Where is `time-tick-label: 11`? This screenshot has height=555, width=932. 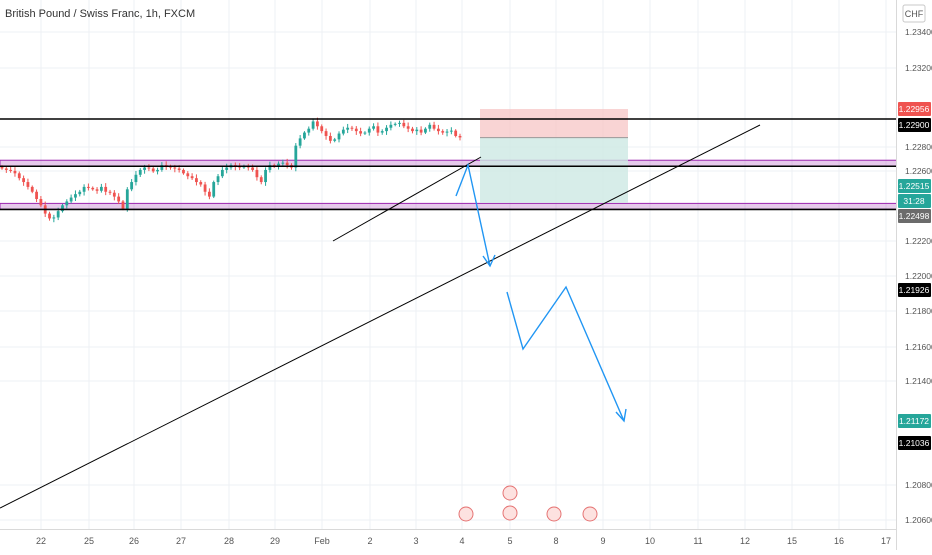
time-tick-label: 11 is located at coordinates (697, 541).